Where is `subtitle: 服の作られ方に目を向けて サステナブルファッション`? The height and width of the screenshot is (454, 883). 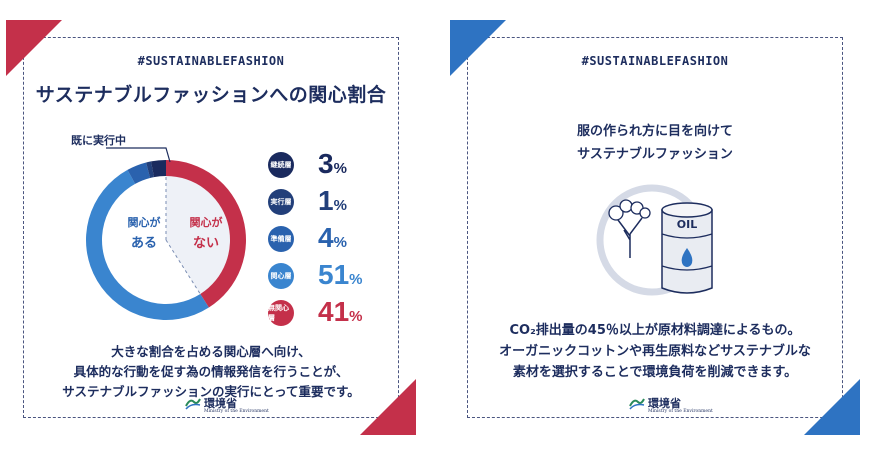 subtitle: 服の作られ方に目を向けて サステナブルファッション is located at coordinates (655, 143).